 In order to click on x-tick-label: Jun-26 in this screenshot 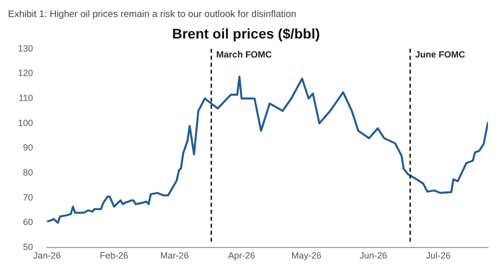, I will do `click(374, 255)`.